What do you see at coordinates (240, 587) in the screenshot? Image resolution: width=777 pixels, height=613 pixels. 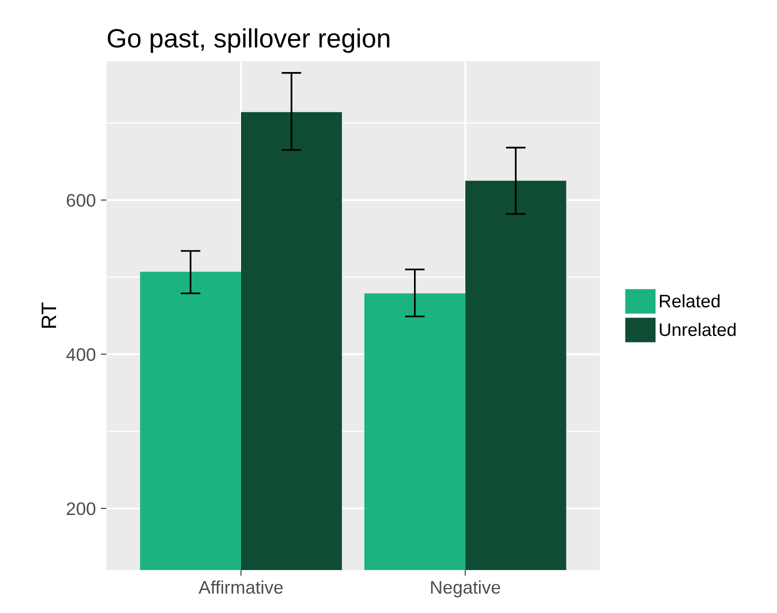 I see `x-tick-label: Affirmative` at bounding box center [240, 587].